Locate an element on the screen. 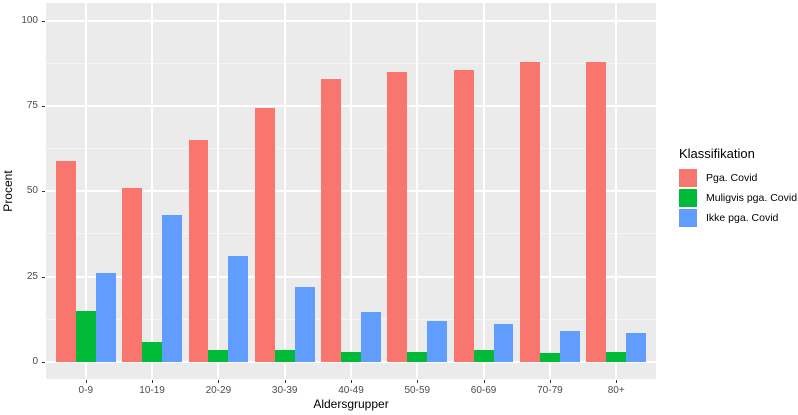  y-tick-label: 75 is located at coordinates (32, 105).